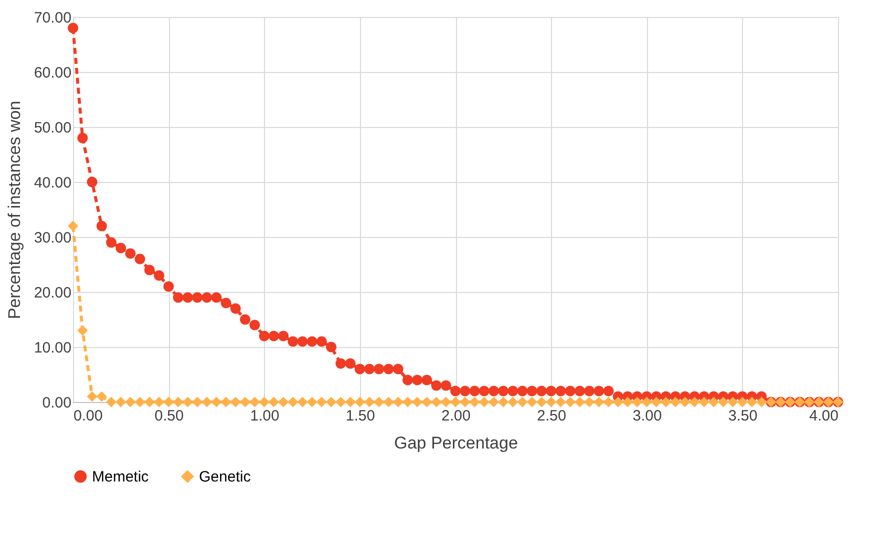  What do you see at coordinates (53, 183) in the screenshot?
I see `y-tick-label: 40.00` at bounding box center [53, 183].